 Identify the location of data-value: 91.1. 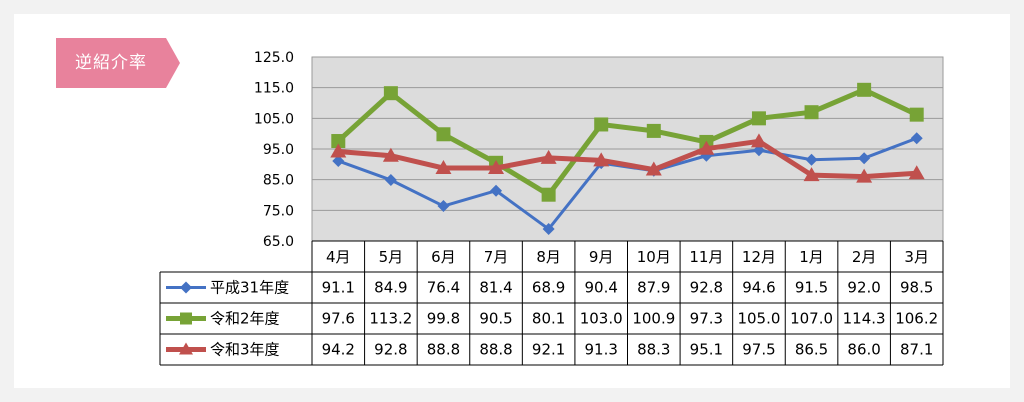
(338, 288).